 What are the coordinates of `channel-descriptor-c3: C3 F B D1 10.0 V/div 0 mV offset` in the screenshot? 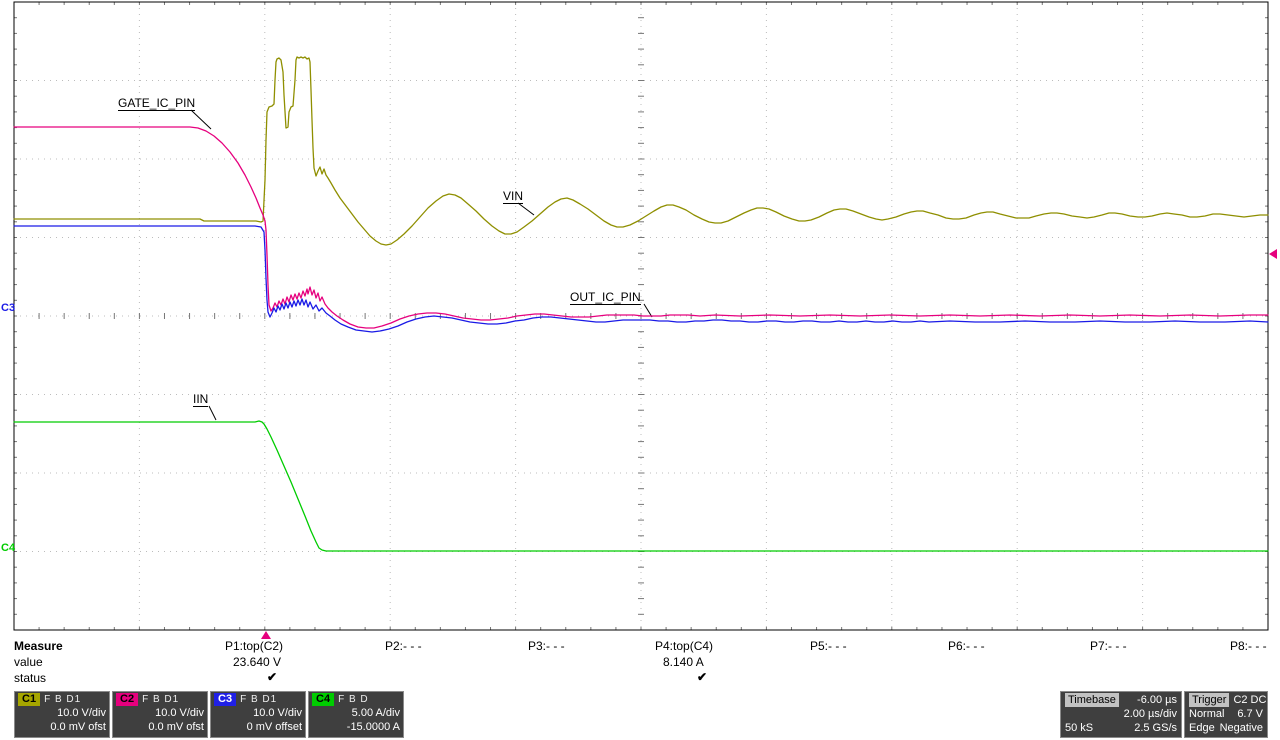 It's located at (258, 714).